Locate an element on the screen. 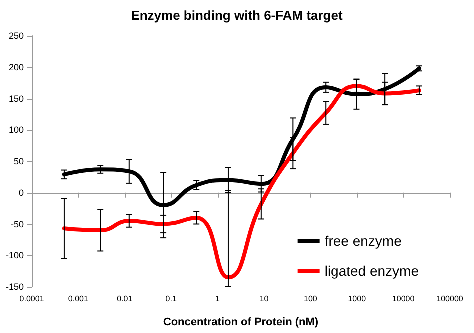 This screenshot has width=474, height=333. x-tick-label: 0.1 is located at coordinates (172, 299).